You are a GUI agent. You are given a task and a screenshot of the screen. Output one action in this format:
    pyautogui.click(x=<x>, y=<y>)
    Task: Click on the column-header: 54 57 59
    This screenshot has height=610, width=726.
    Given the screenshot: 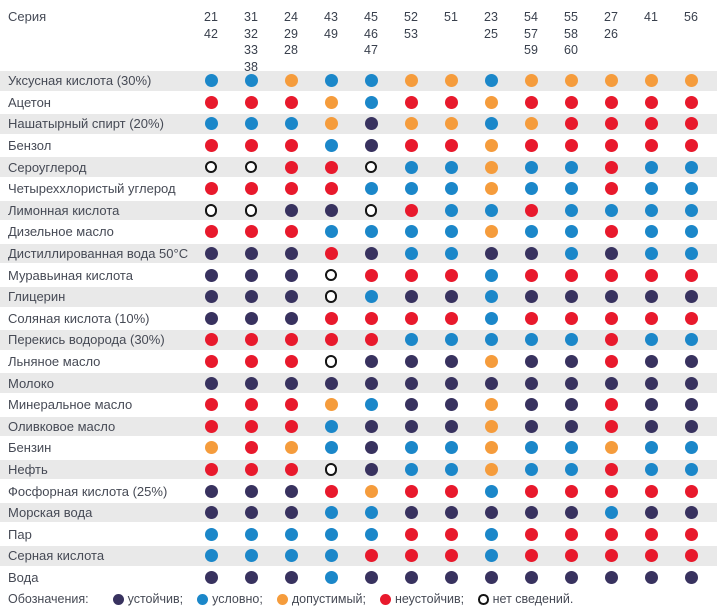 What is the action you would take?
    pyautogui.click(x=531, y=42)
    